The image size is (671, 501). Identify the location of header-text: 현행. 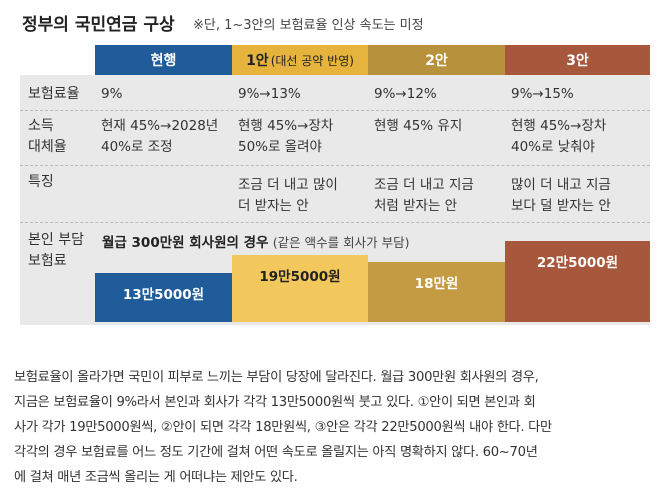
(163, 61).